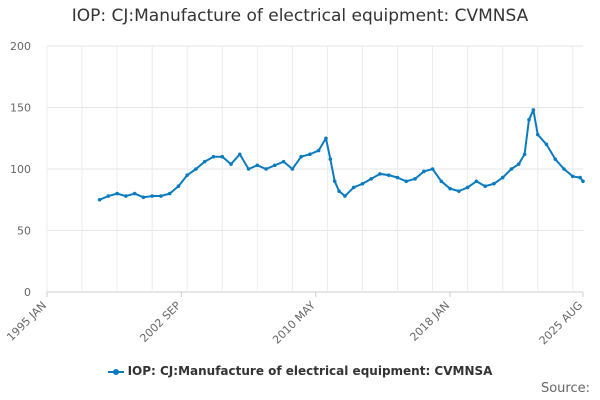 The height and width of the screenshot is (400, 600). Describe the element at coordinates (565, 388) in the screenshot. I see `source-label: Source:` at that location.